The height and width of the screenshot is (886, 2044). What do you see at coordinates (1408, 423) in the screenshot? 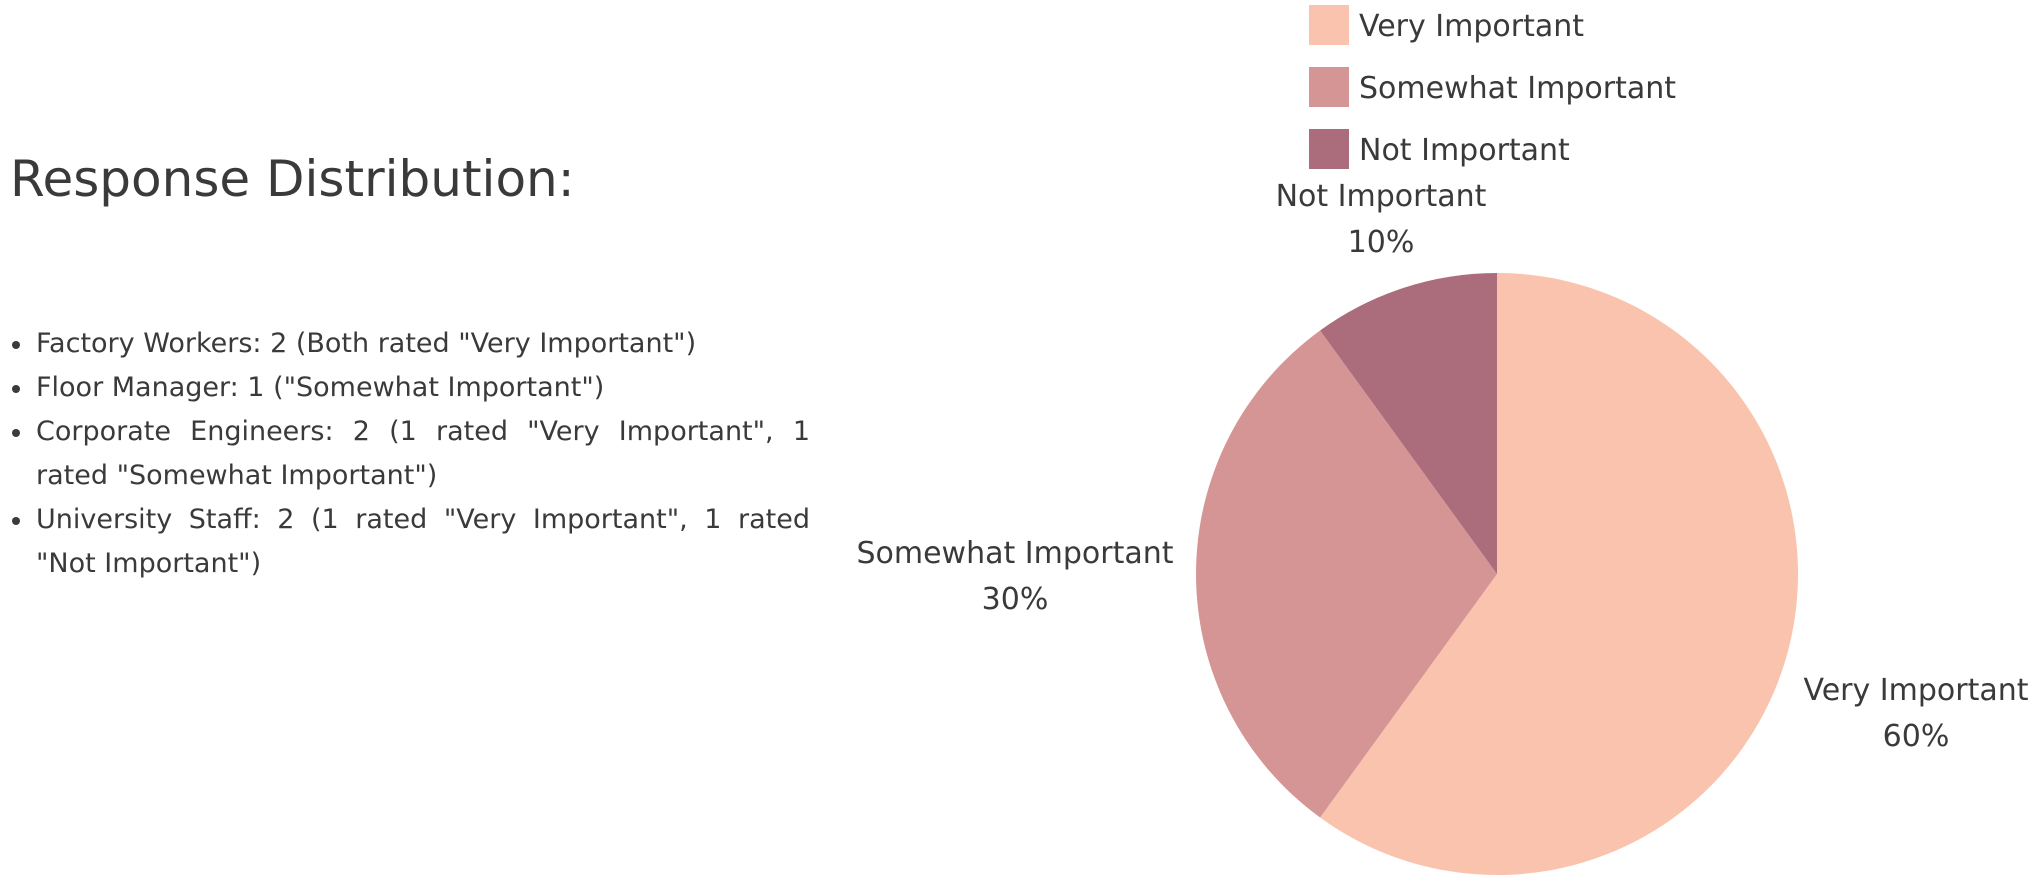
I see `pie-slice-not-important` at bounding box center [1408, 423].